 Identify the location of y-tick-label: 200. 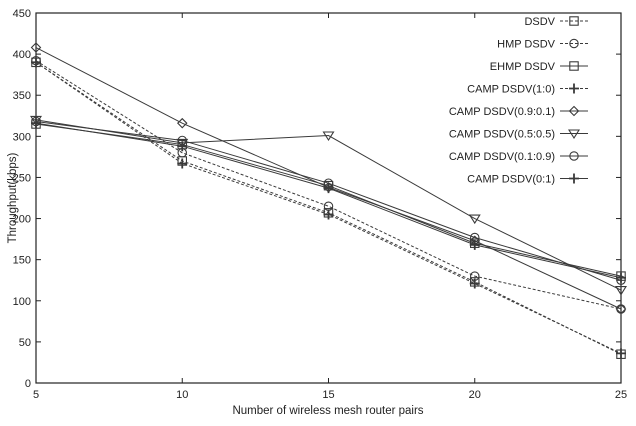
(22, 220).